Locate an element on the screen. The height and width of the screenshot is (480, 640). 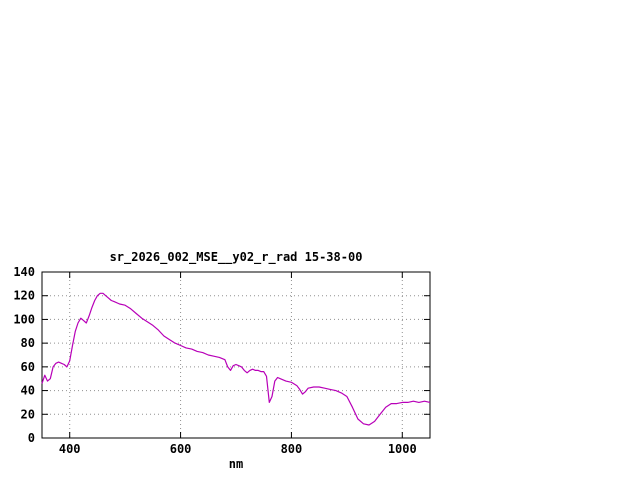
y-tick-label: 120 is located at coordinates (24, 296).